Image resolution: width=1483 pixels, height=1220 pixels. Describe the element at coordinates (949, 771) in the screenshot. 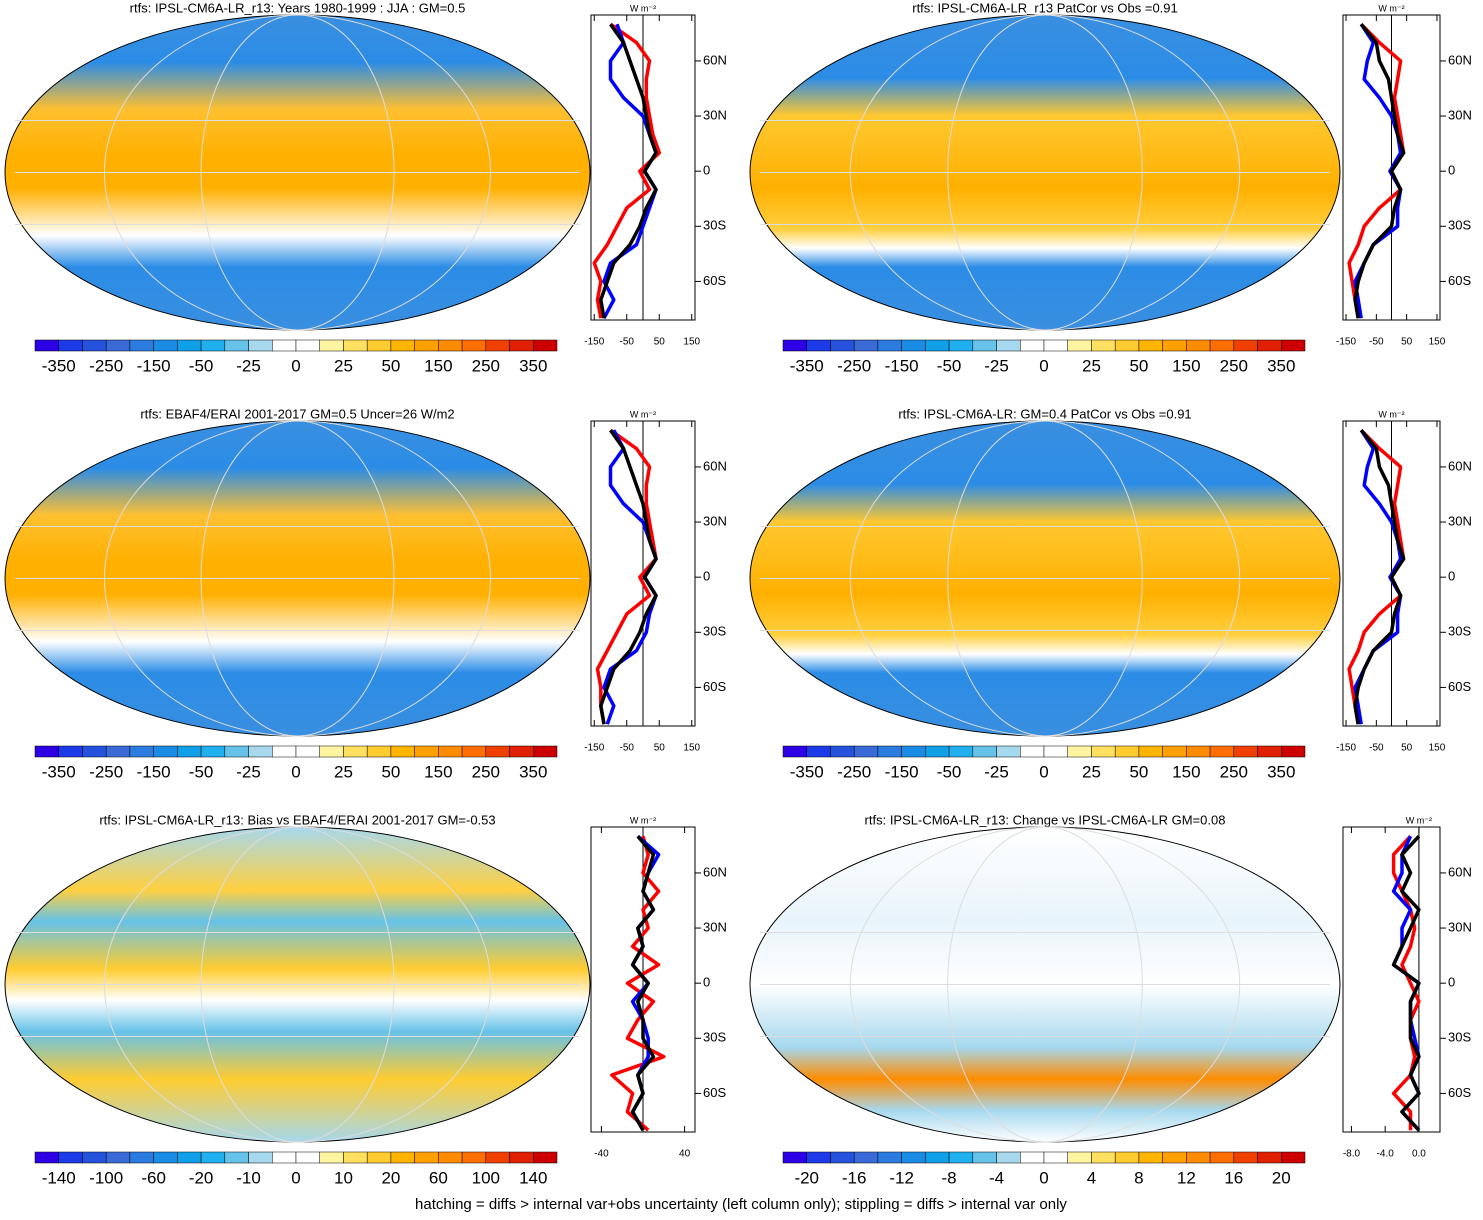

I see `colorbar-label: -50` at that location.